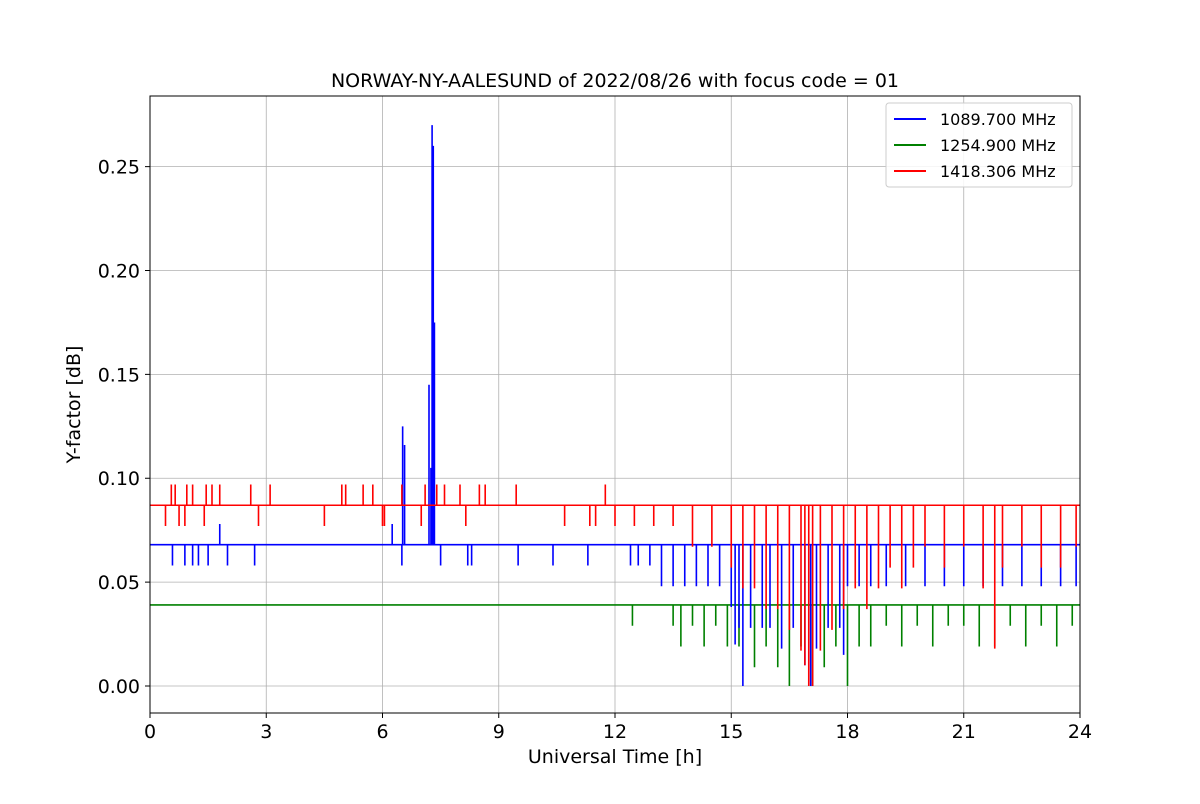 This screenshot has width=1200, height=804. I want to click on legend-label: 1418.306 MHz, so click(998, 171).